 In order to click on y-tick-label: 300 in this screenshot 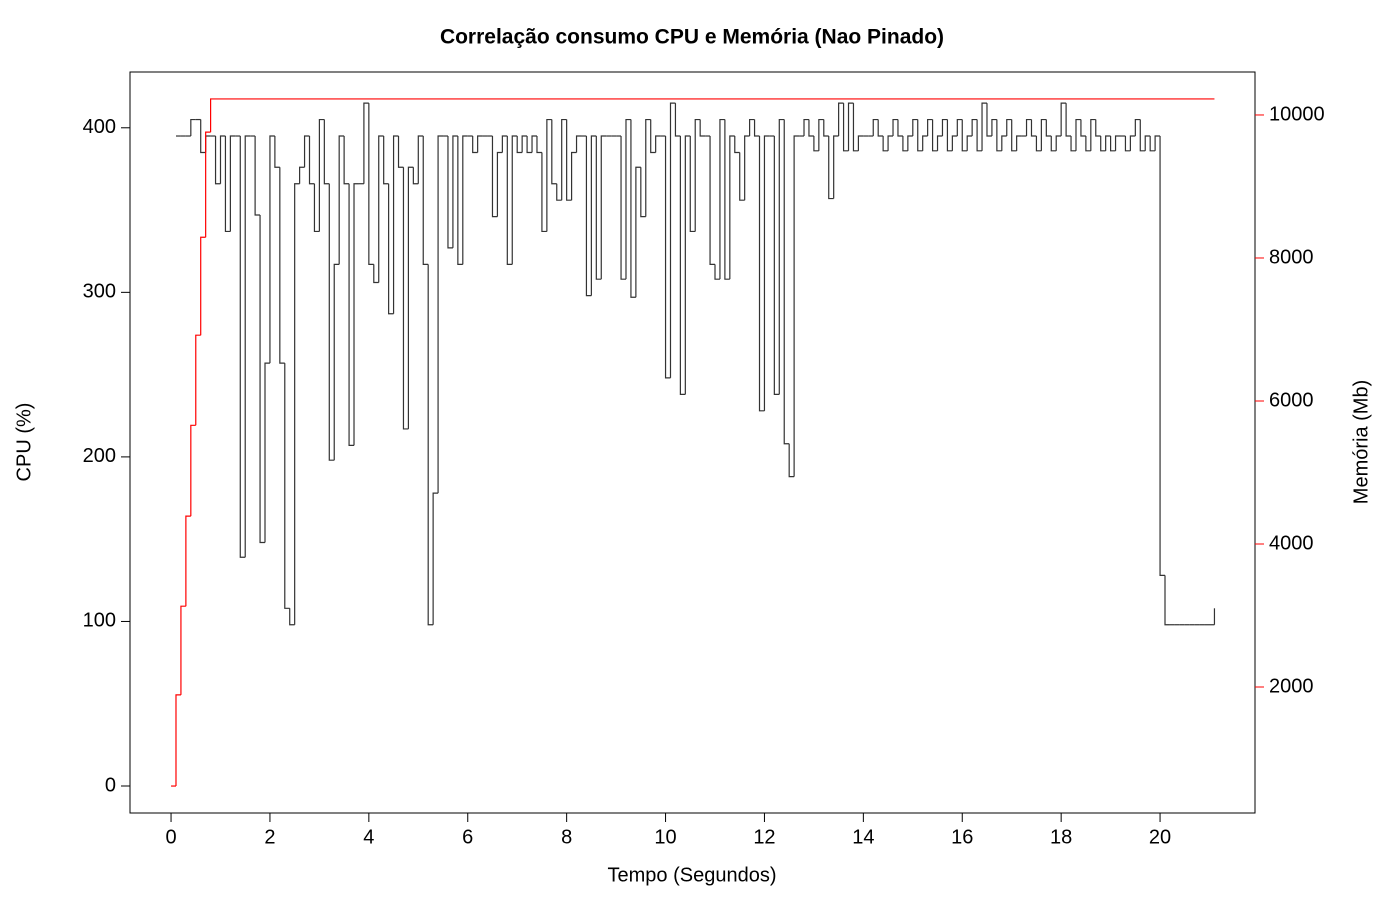, I will do `click(99, 292)`.